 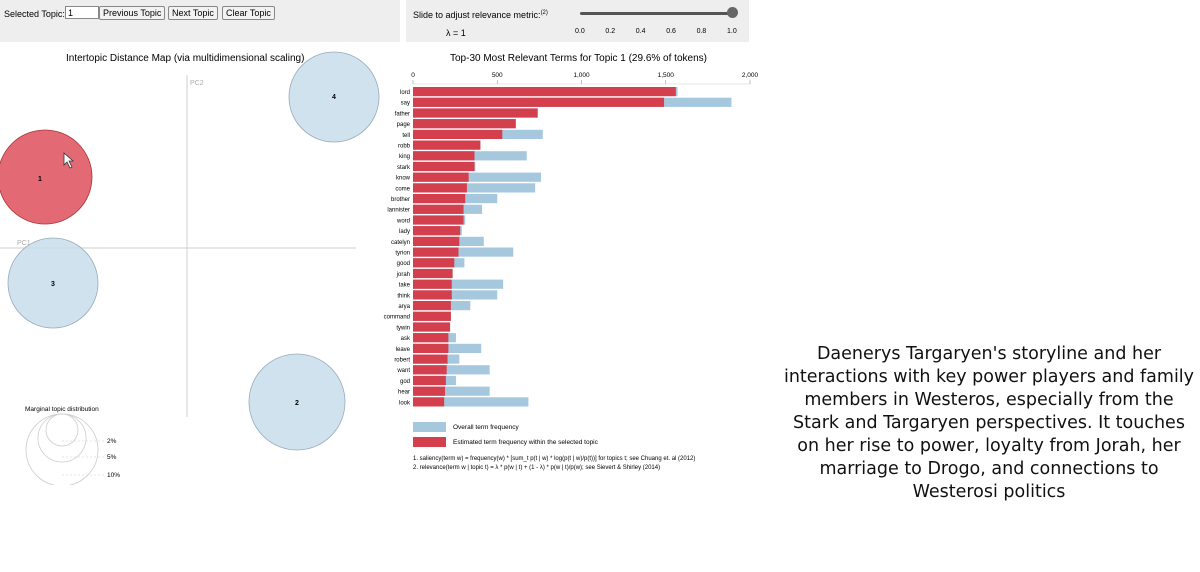 I want to click on previous-topic-button: Previous Topic, so click(x=132, y=13).